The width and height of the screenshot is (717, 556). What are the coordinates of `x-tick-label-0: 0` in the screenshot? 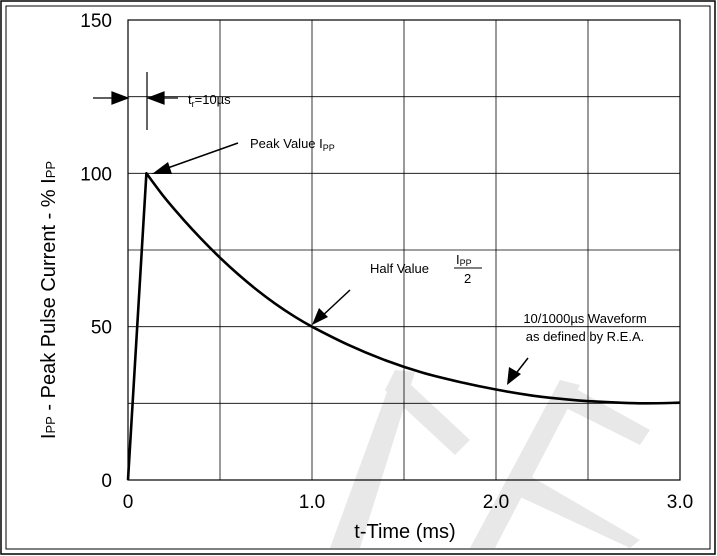 It's located at (128, 502).